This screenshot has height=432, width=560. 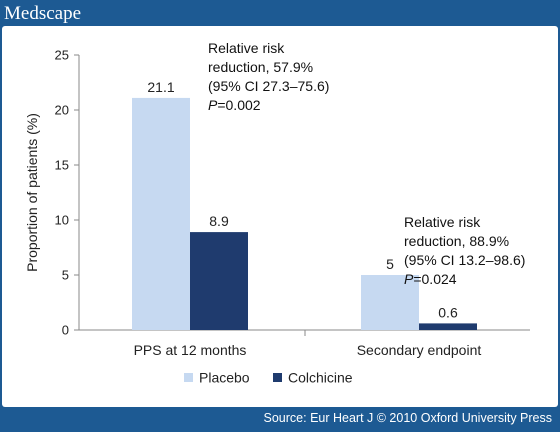 I want to click on y-tick-label: 25, so click(x=62, y=55).